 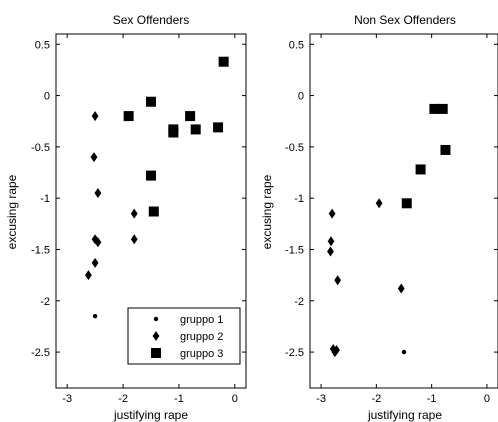 What do you see at coordinates (201, 337) in the screenshot?
I see `legend-label: gruppo 2` at bounding box center [201, 337].